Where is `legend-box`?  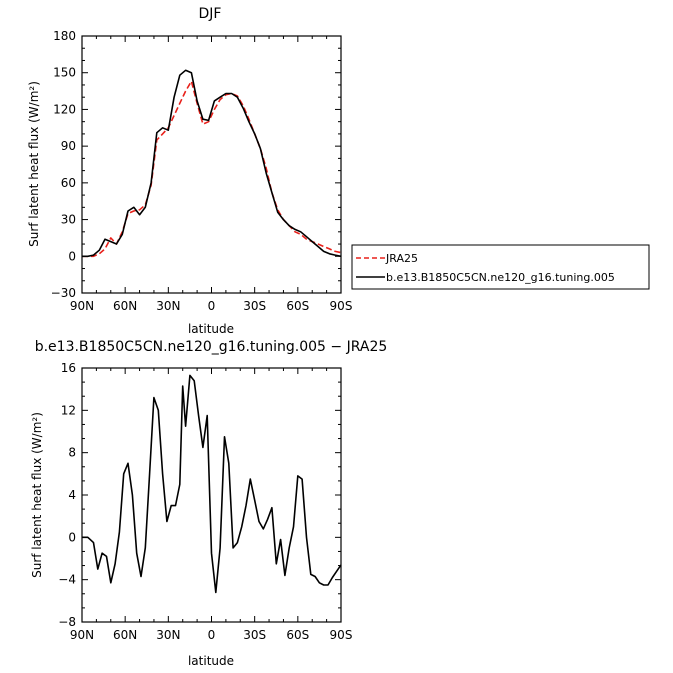 legend-box is located at coordinates (500, 267).